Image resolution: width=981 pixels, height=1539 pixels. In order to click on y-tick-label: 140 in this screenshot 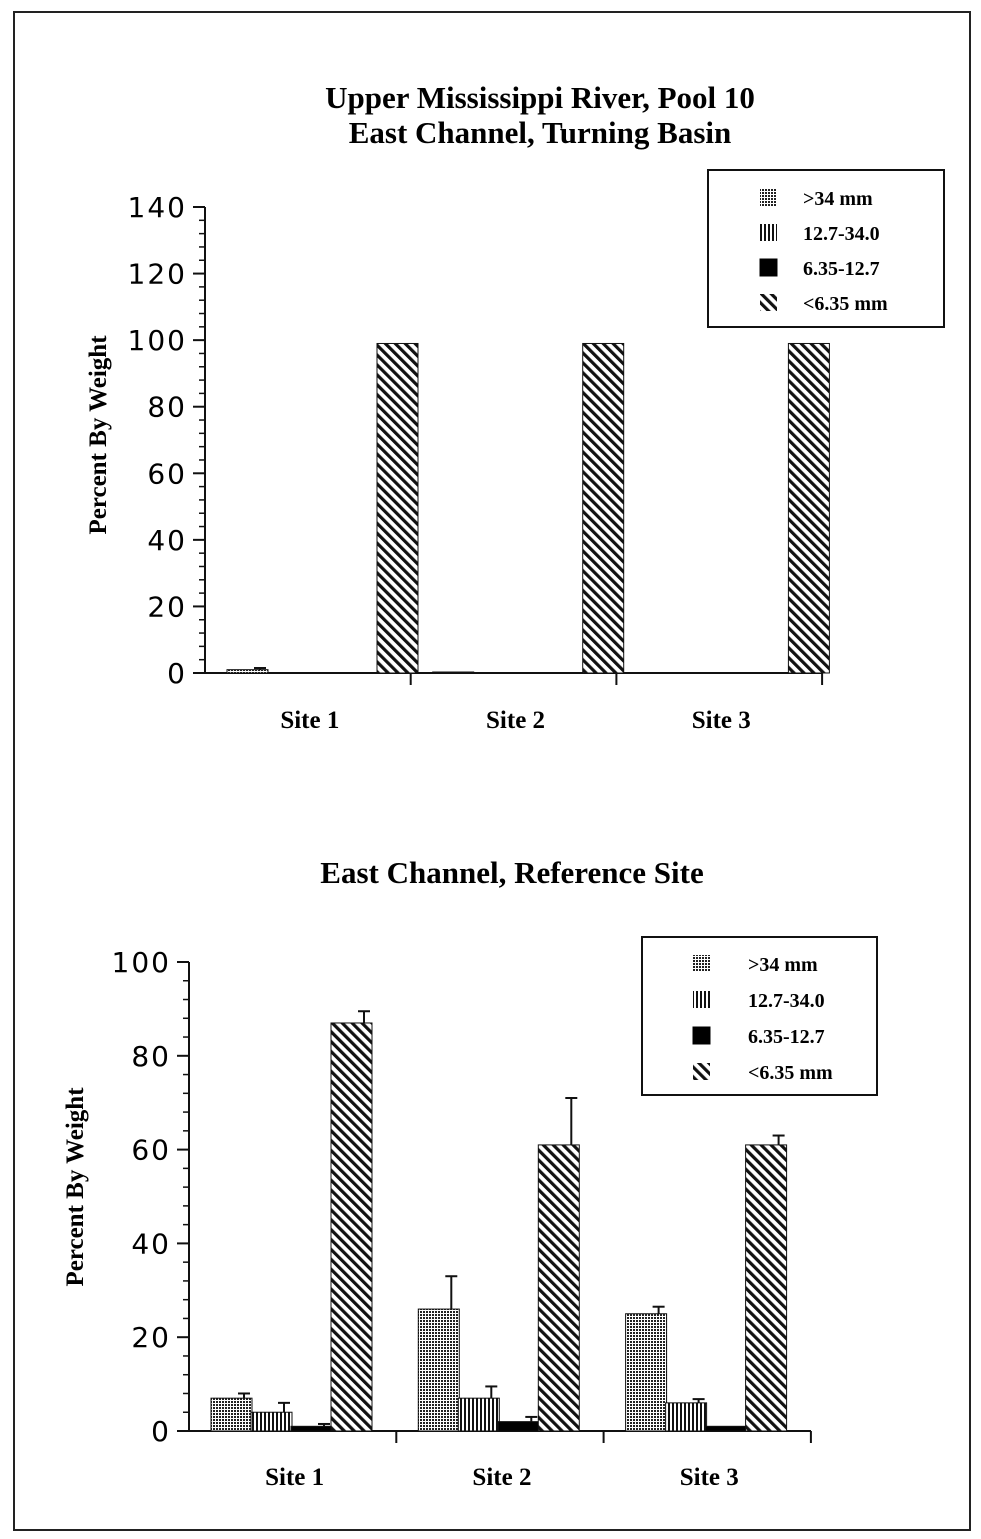, I will do `click(157, 207)`.